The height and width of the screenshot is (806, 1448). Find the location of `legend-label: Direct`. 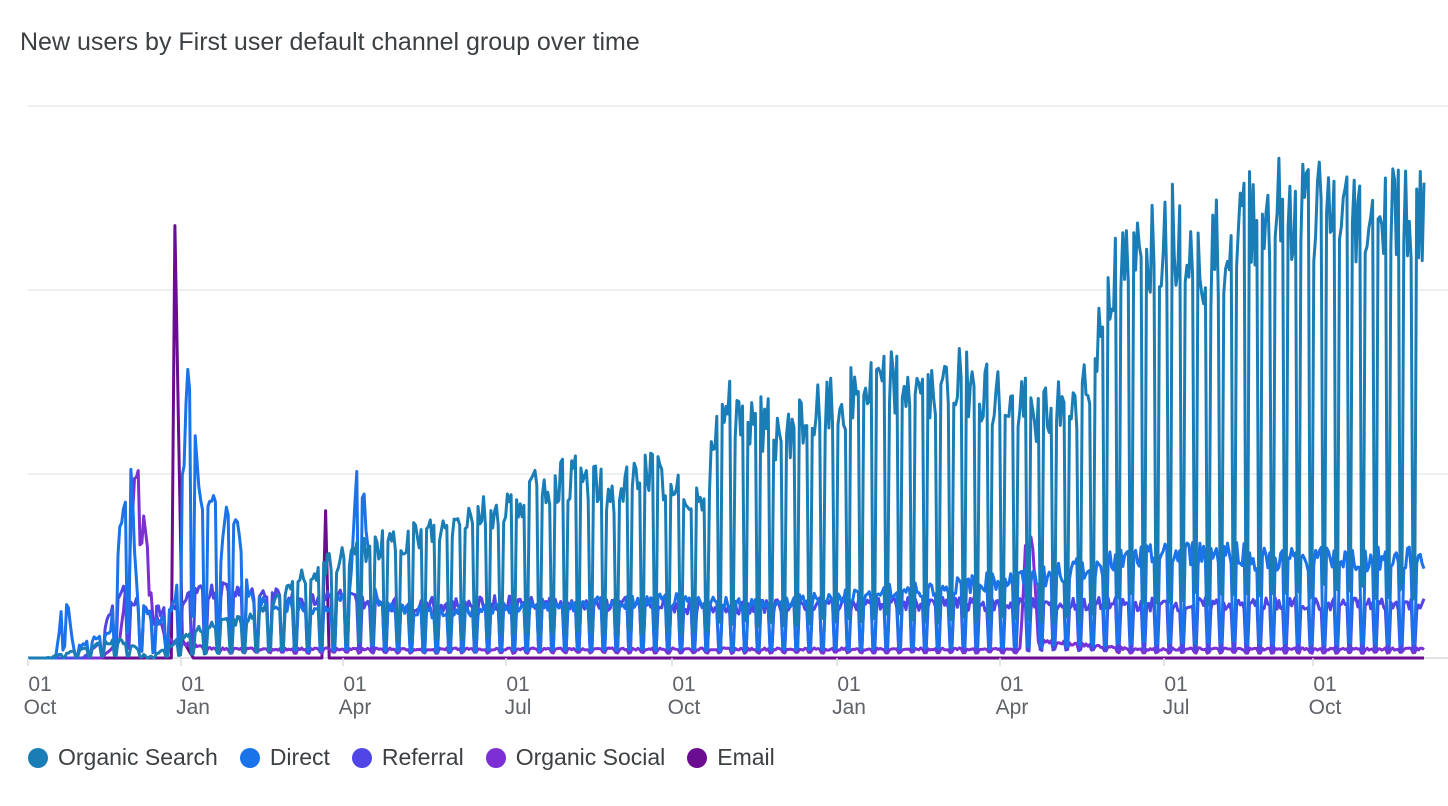

legend-label: Direct is located at coordinates (299, 757).